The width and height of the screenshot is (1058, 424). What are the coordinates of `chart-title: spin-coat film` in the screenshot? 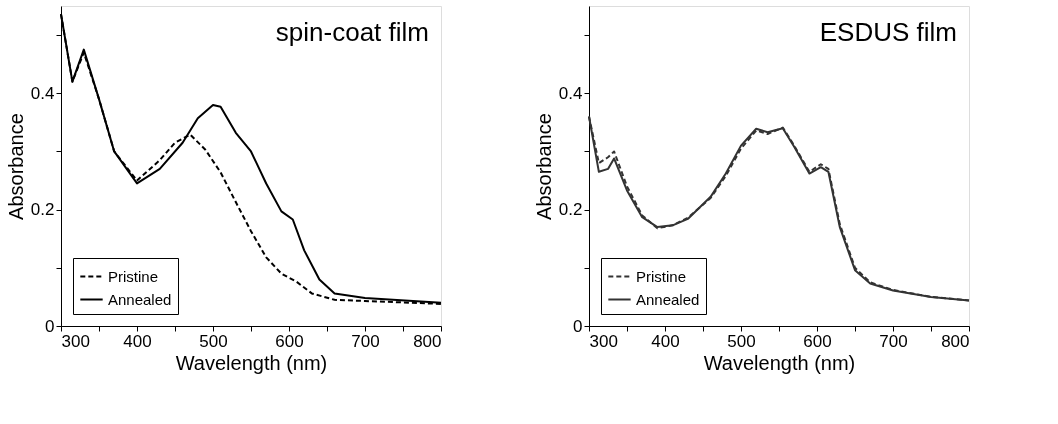 It's located at (352, 32).